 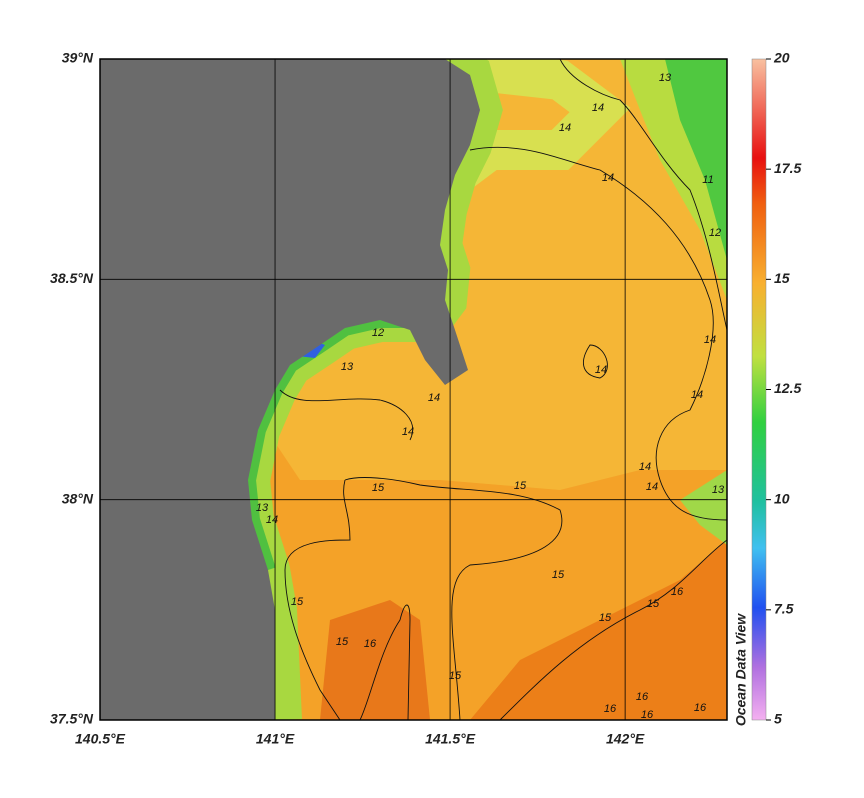 I want to click on ocean-warm-south-west, so click(x=375, y=660).